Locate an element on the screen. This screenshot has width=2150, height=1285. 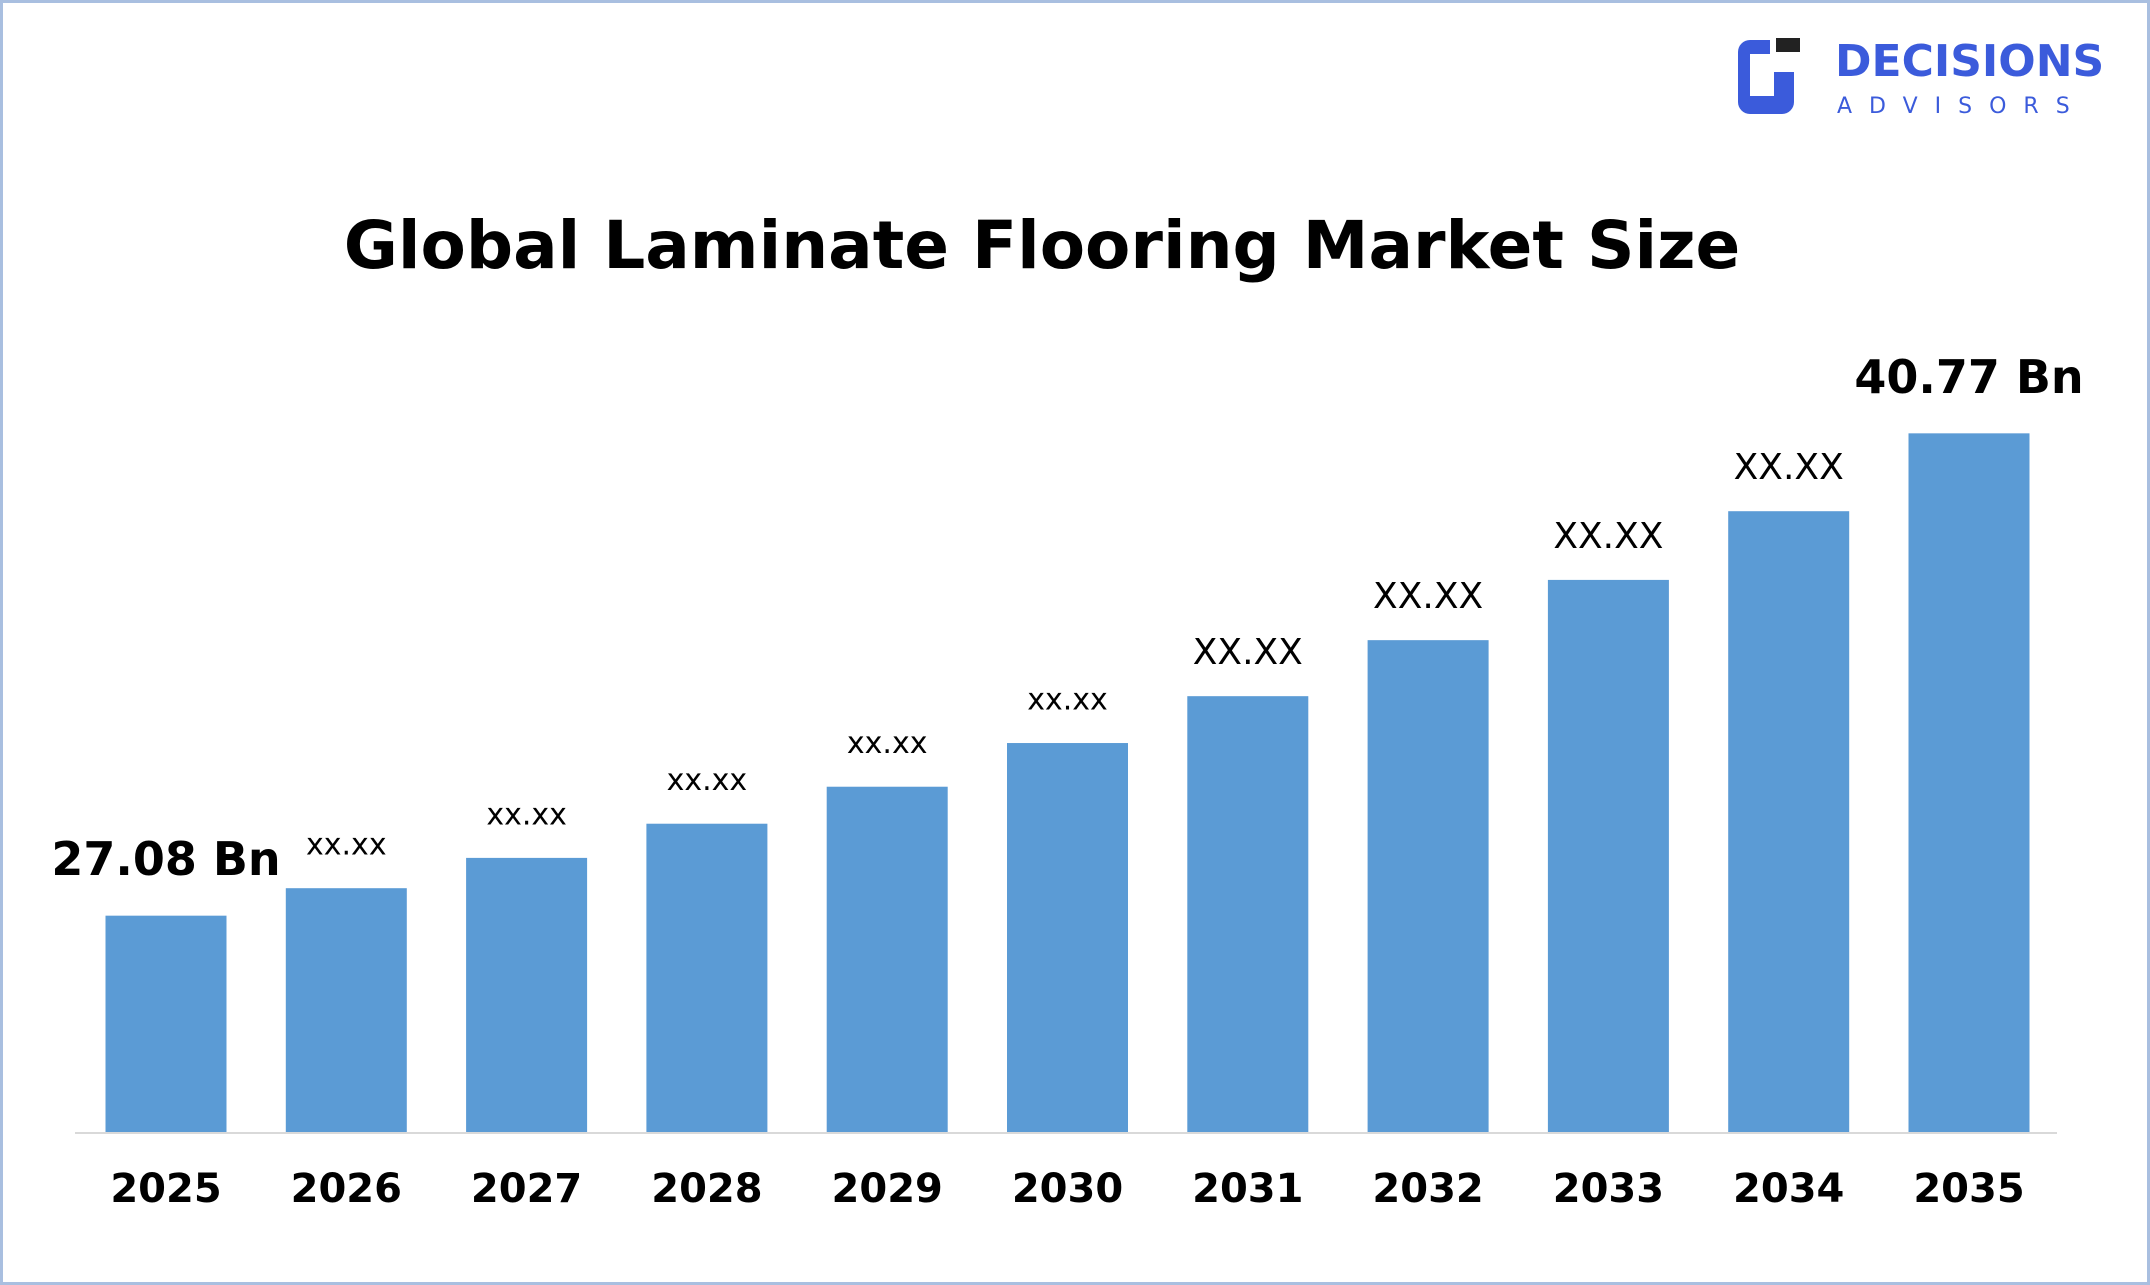
x-tick-label: 2030 is located at coordinates (1067, 1189).